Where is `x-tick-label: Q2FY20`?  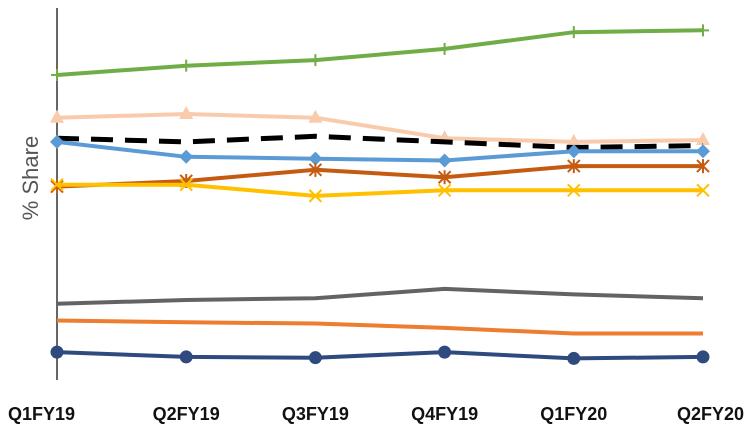
x-tick-label: Q2FY20 is located at coordinates (710, 414).